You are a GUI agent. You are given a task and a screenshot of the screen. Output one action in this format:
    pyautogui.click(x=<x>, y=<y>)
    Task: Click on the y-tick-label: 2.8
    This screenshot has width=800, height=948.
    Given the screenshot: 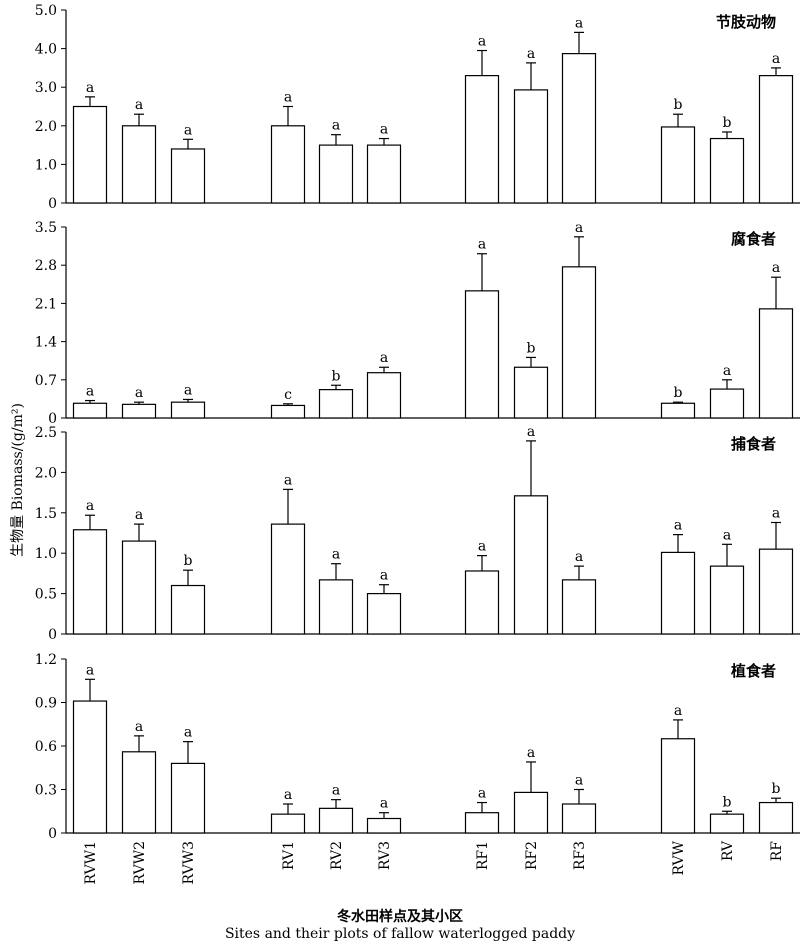 What is the action you would take?
    pyautogui.click(x=46, y=266)
    